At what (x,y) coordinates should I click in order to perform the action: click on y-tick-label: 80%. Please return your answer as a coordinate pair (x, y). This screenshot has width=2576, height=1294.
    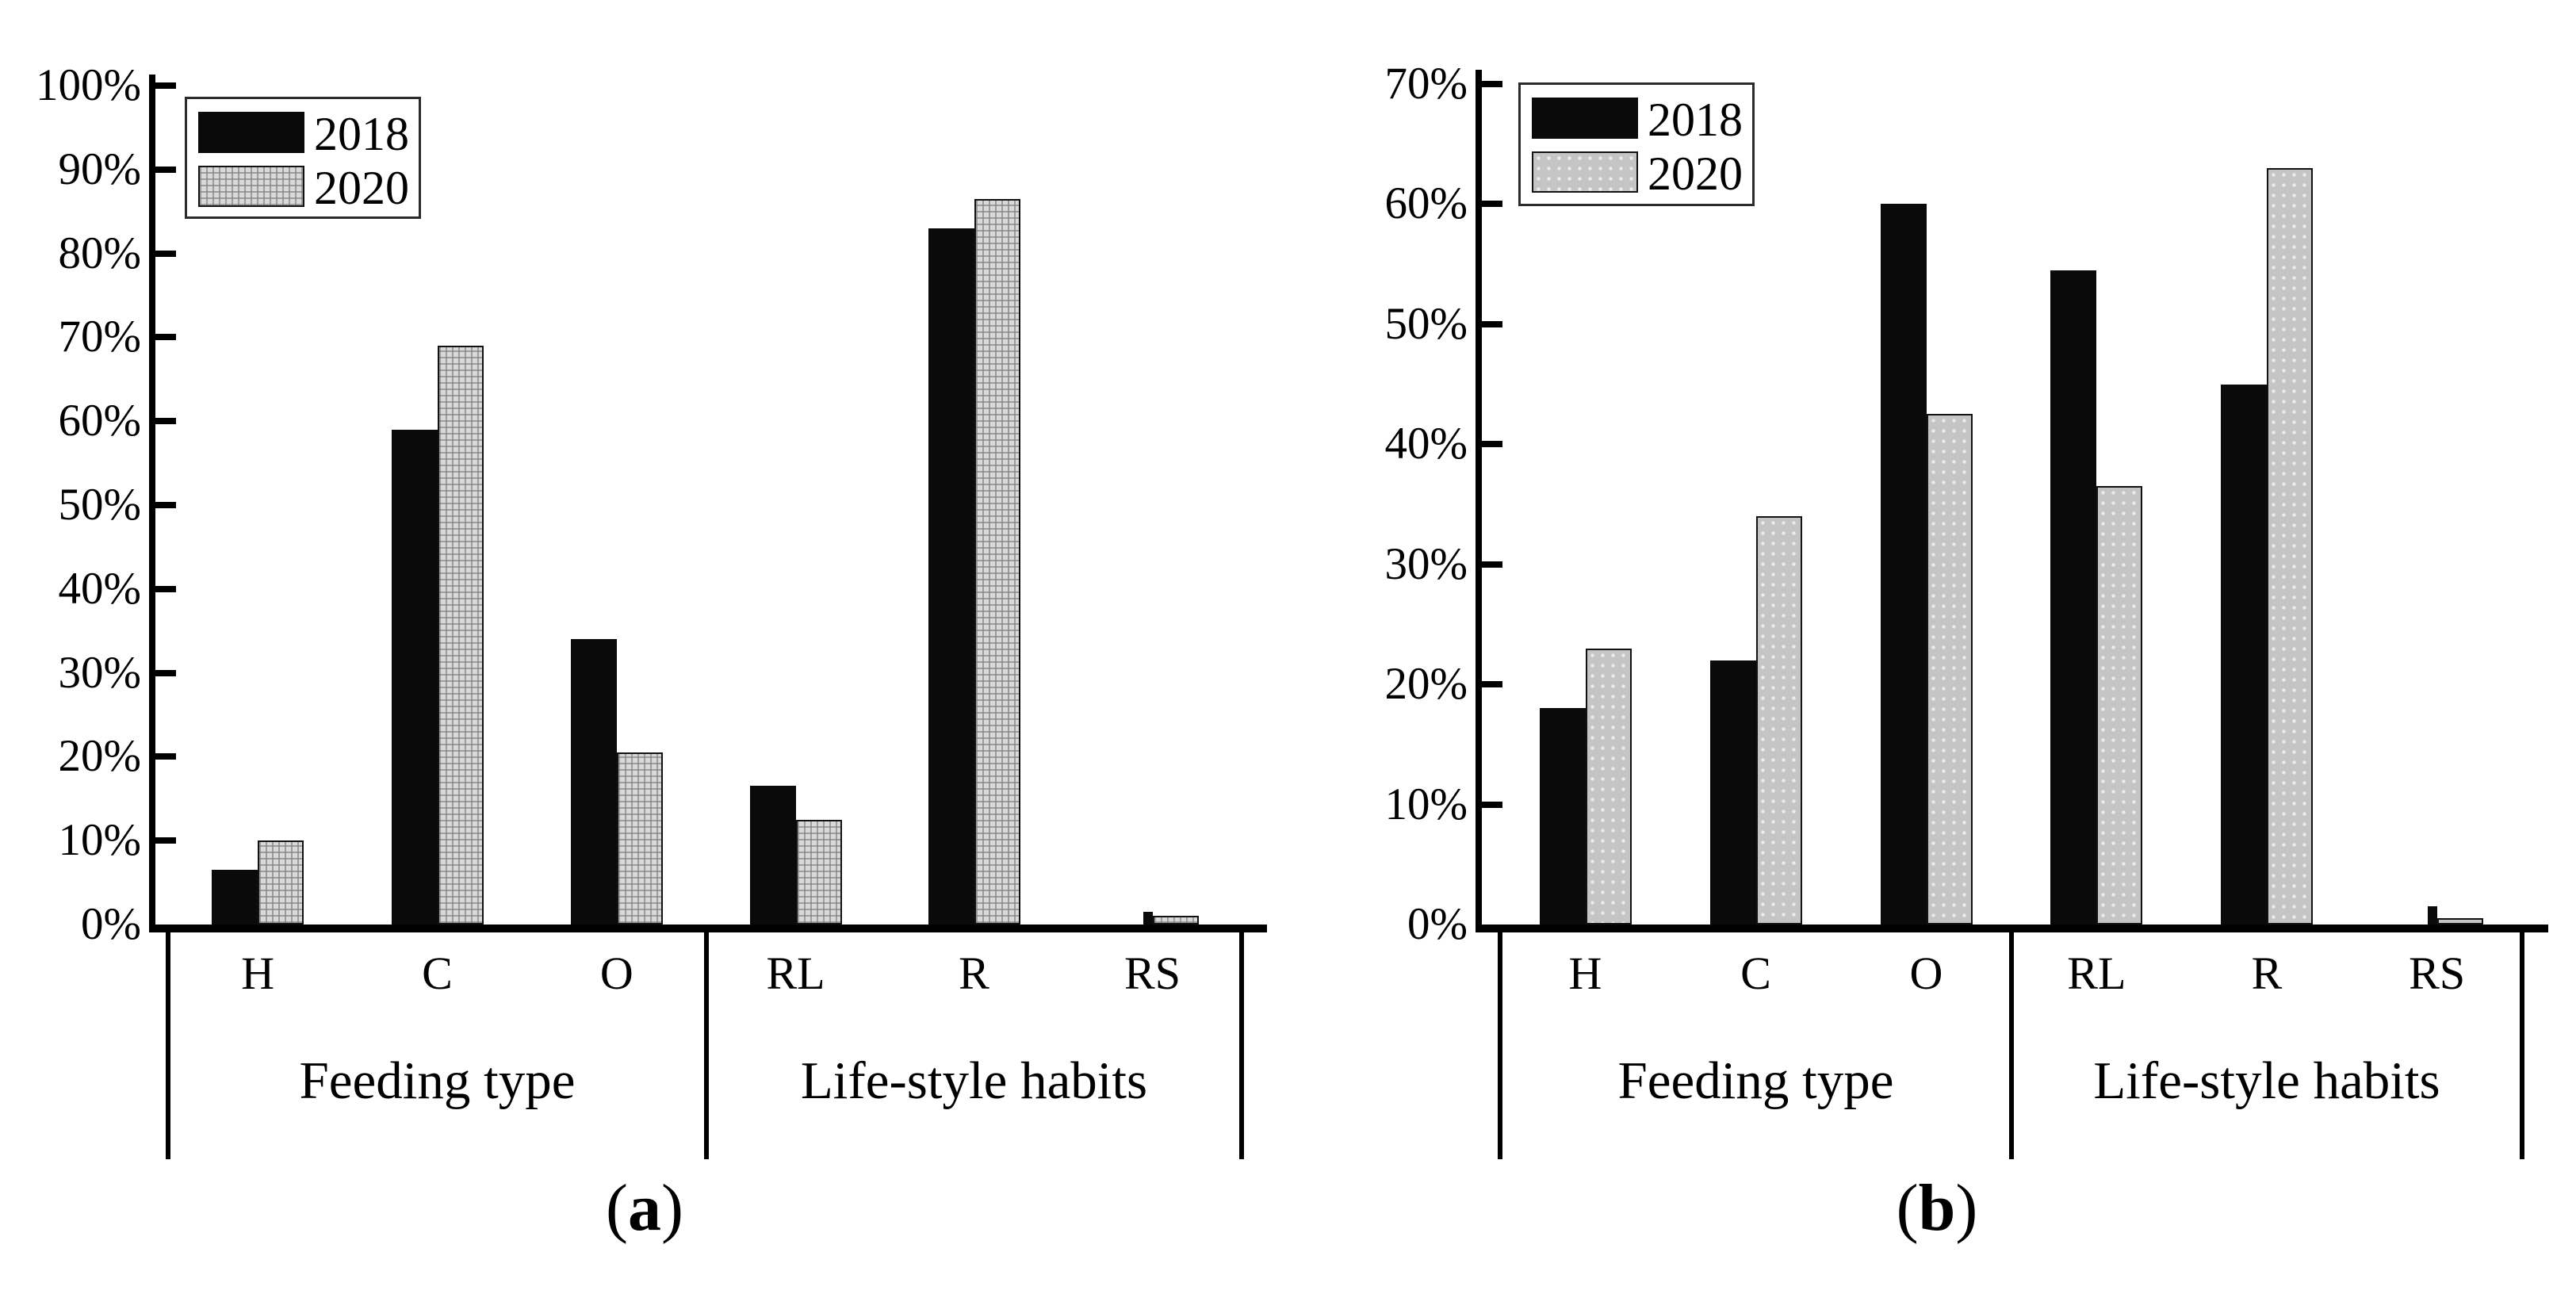
    Looking at the image, I should click on (99, 253).